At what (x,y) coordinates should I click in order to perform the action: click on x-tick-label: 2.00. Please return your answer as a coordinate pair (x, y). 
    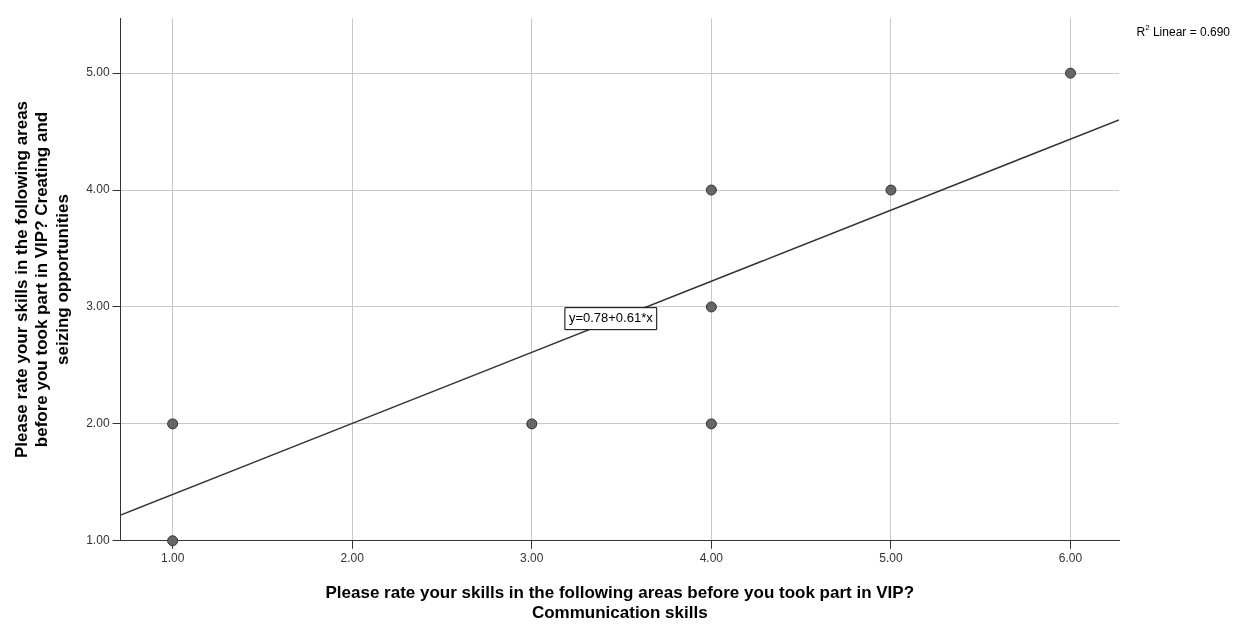
    Looking at the image, I should click on (352, 558).